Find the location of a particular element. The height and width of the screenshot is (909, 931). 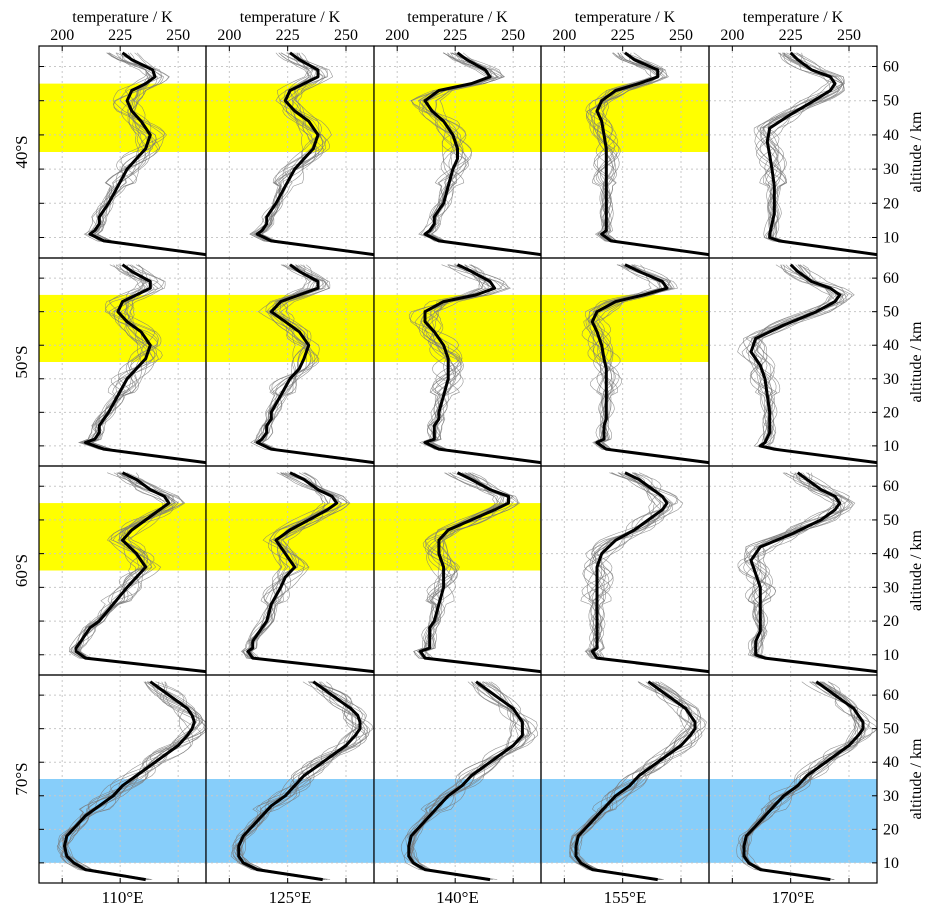

panel-60°S-170°E is located at coordinates (793, 570).